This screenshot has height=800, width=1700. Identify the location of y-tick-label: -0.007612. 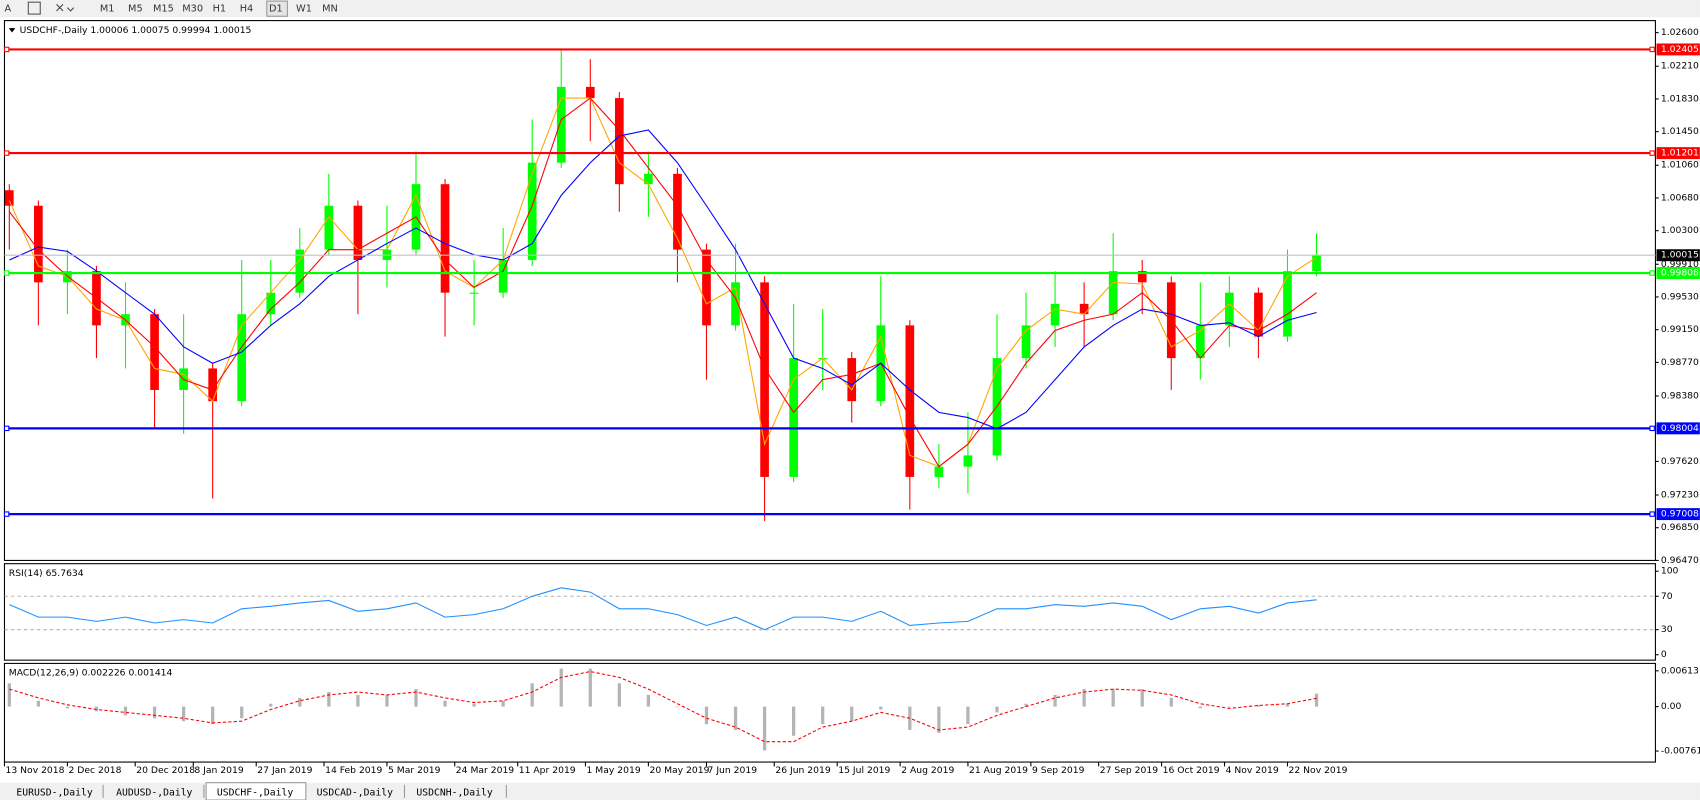
(1680, 751).